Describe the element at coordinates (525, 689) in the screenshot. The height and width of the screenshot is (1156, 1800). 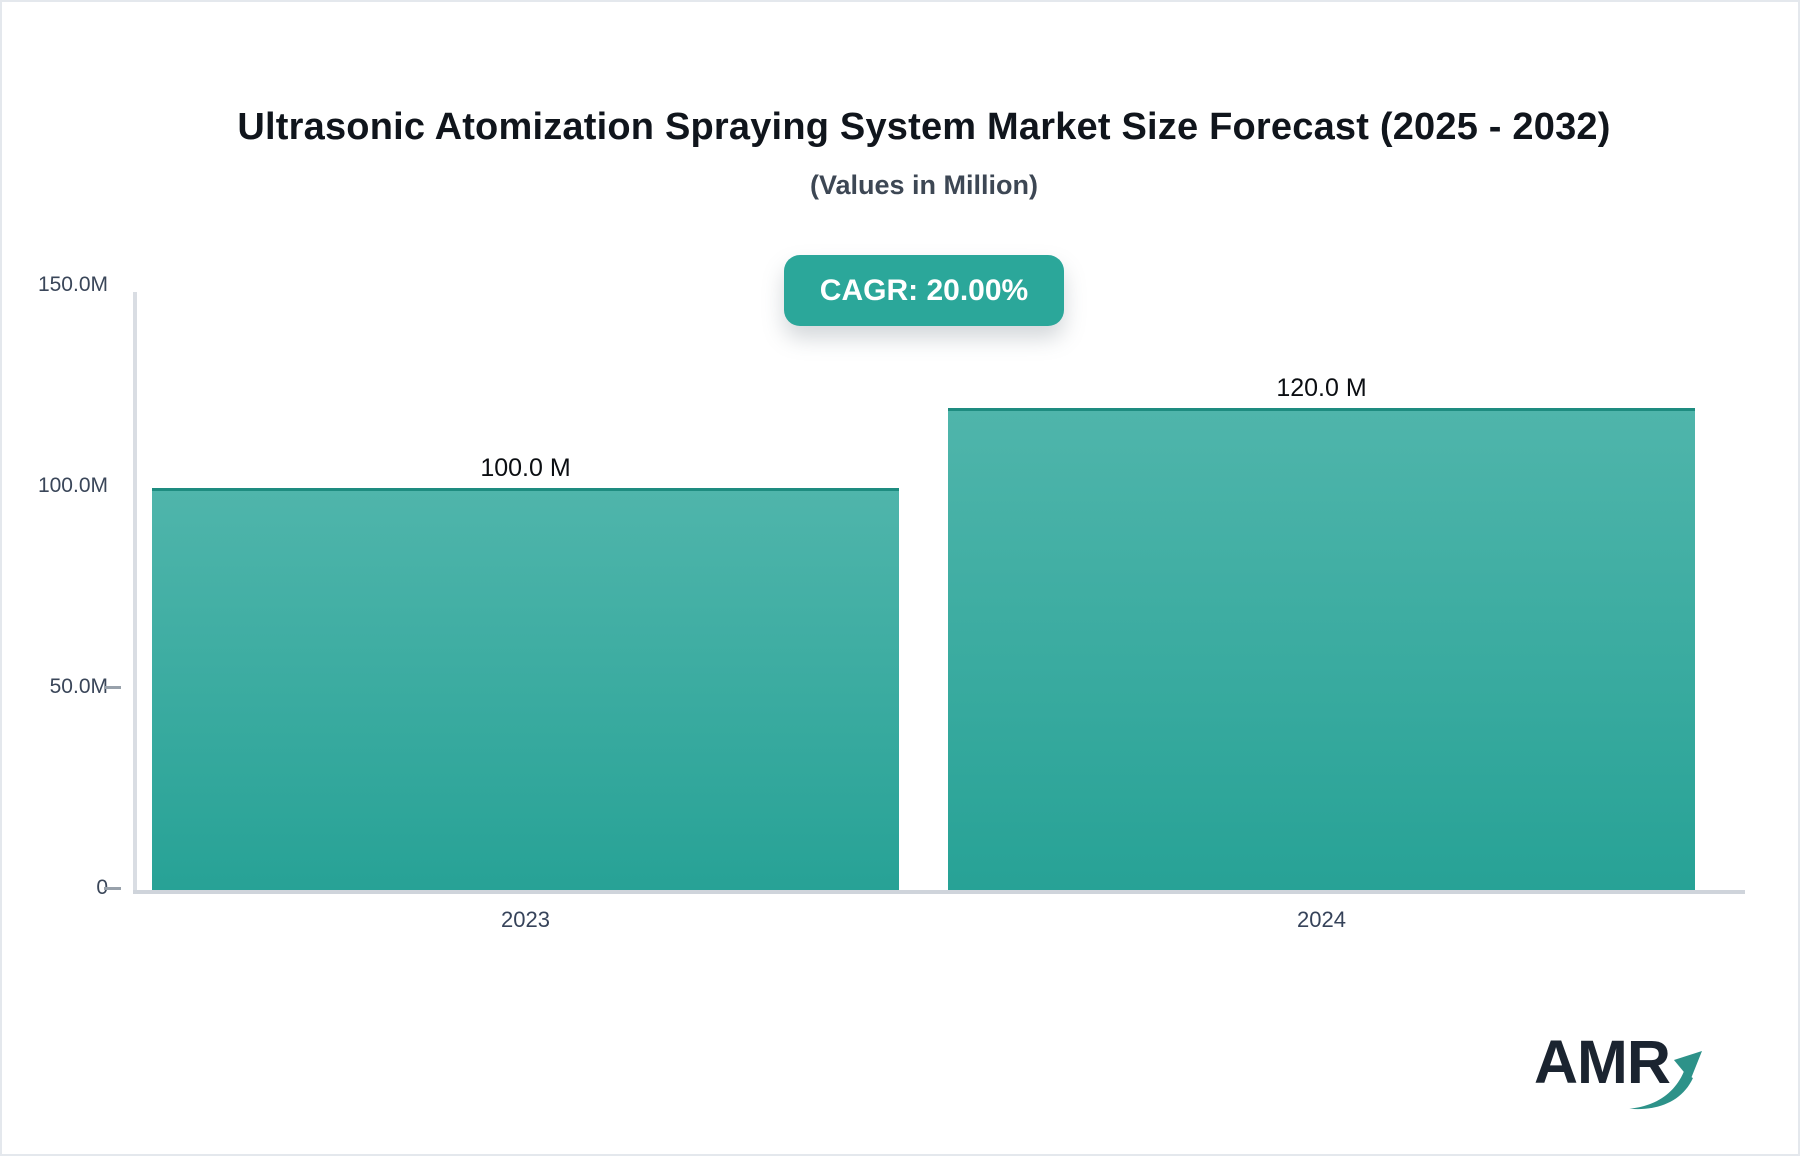
I see `bar-2023` at that location.